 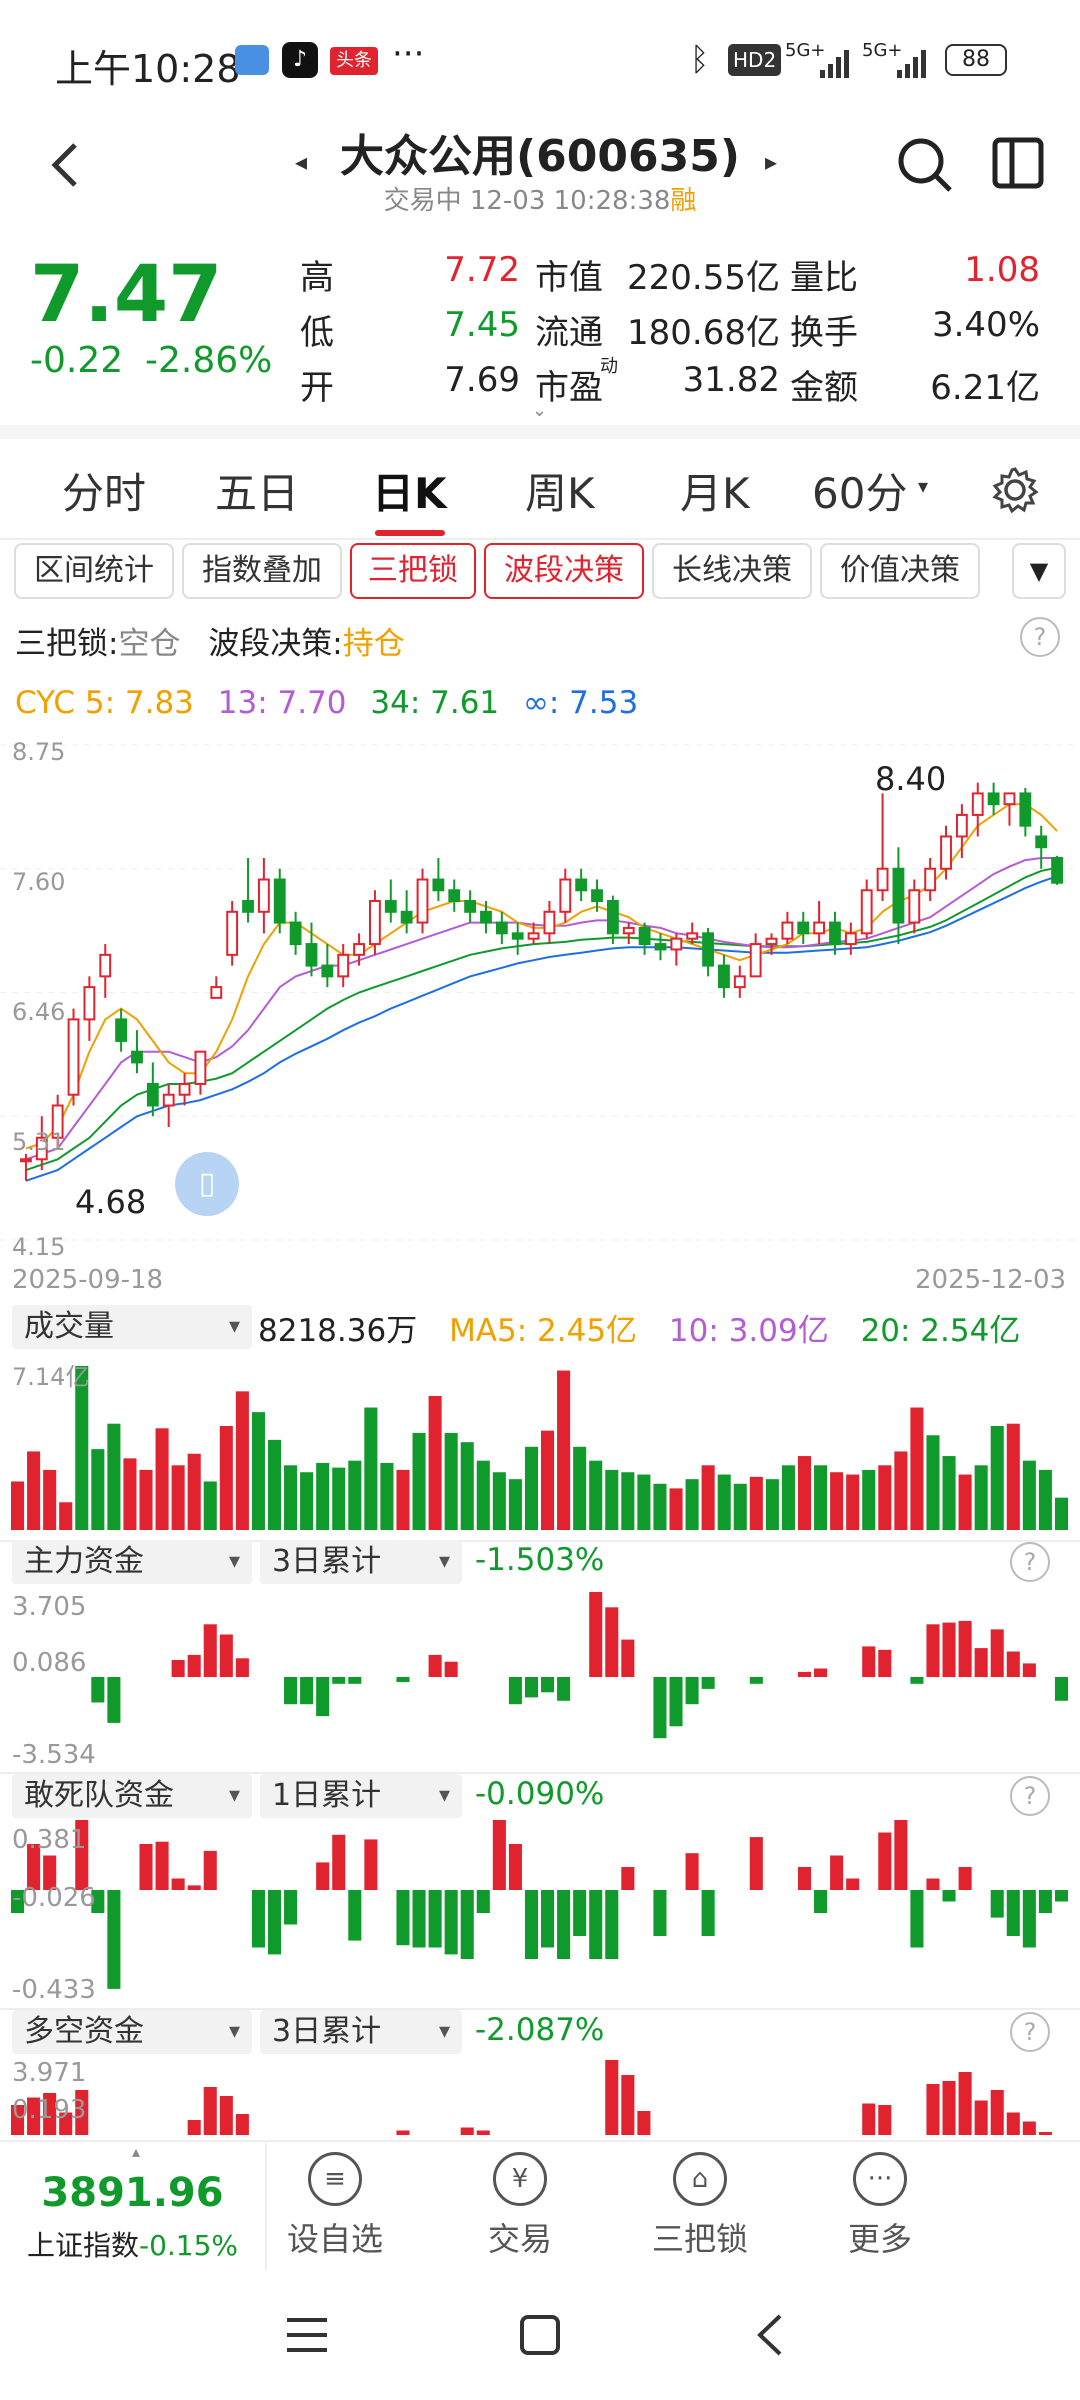 I want to click on floating-panel-icon: ▯, so click(x=207, y=1184).